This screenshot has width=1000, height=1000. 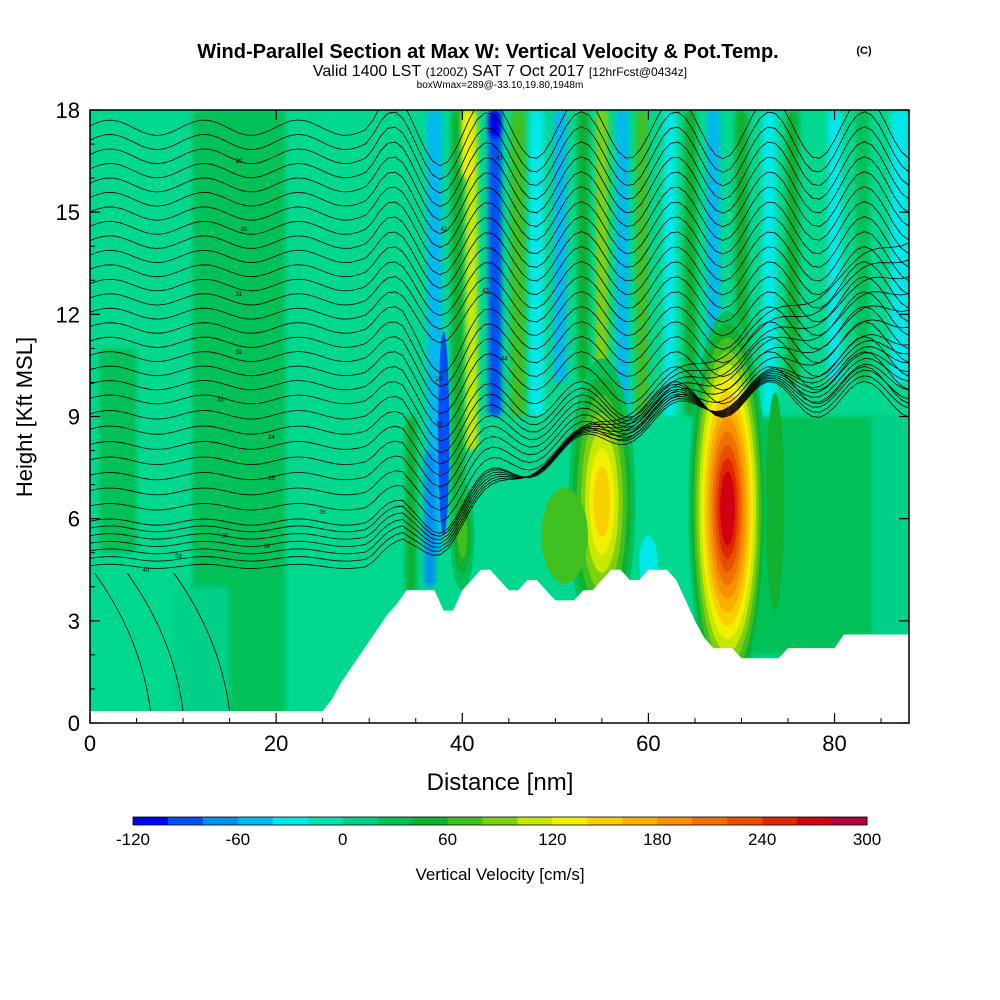 I want to click on x-tick-label: 40, so click(x=462, y=743).